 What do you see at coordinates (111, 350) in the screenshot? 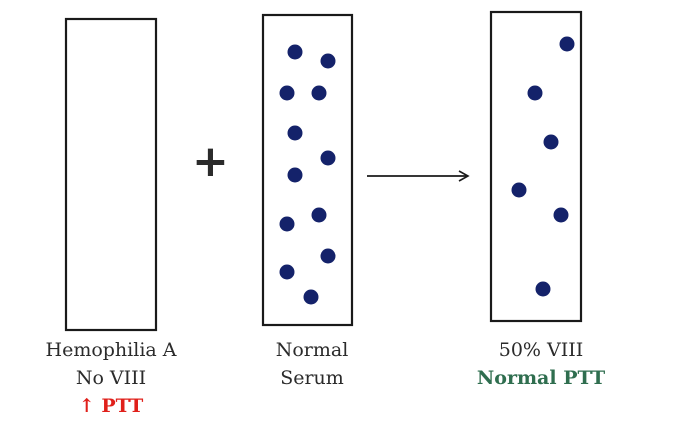
I see `hemophilia-label: Hemophilia A` at bounding box center [111, 350].